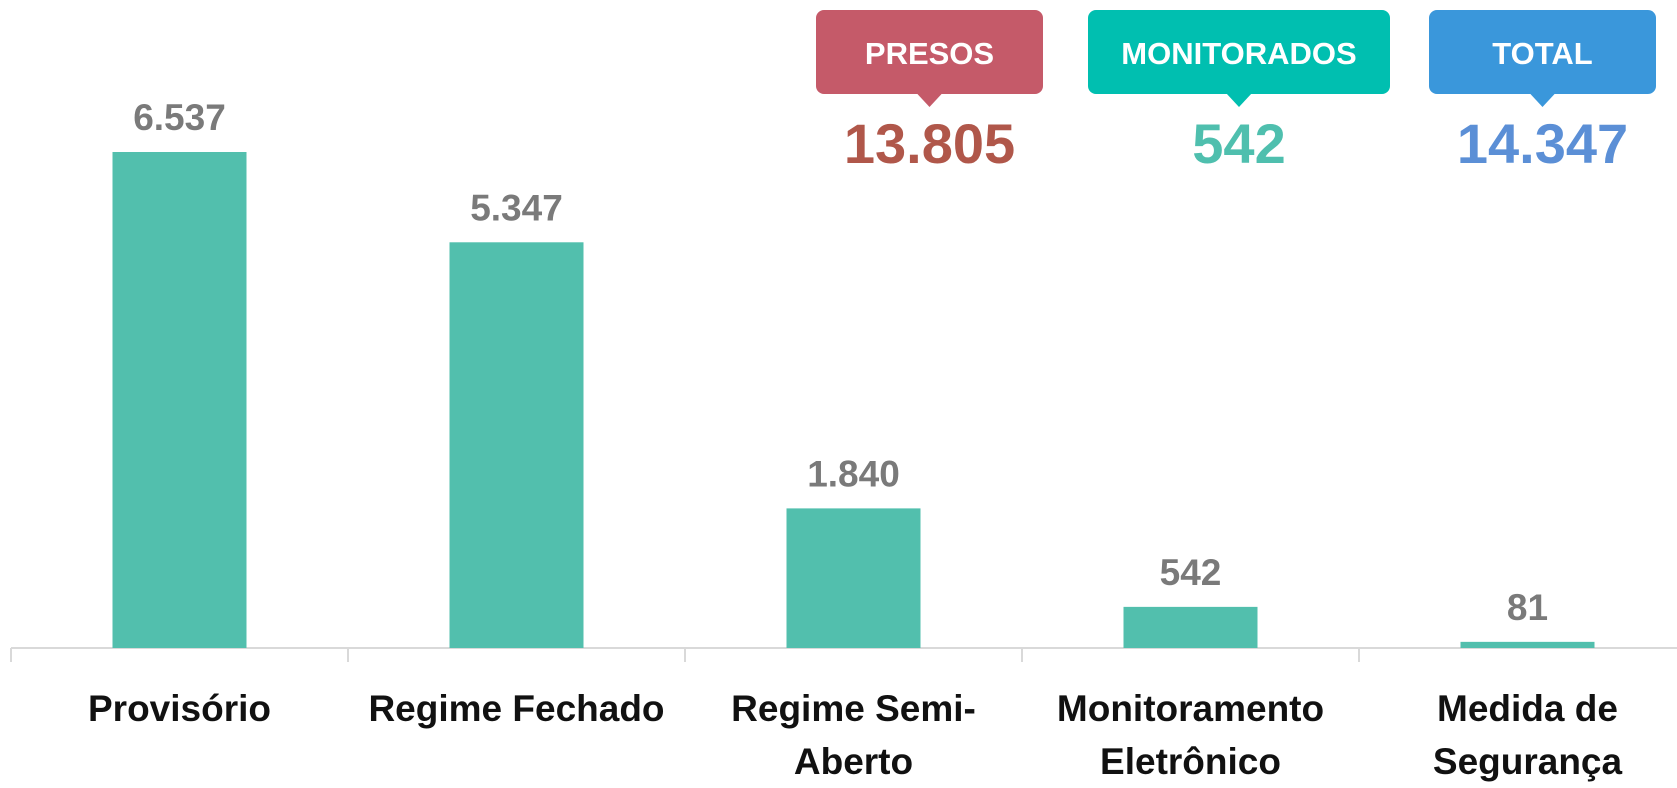 This screenshot has width=1677, height=788. I want to click on value-label: 81, so click(1527, 607).